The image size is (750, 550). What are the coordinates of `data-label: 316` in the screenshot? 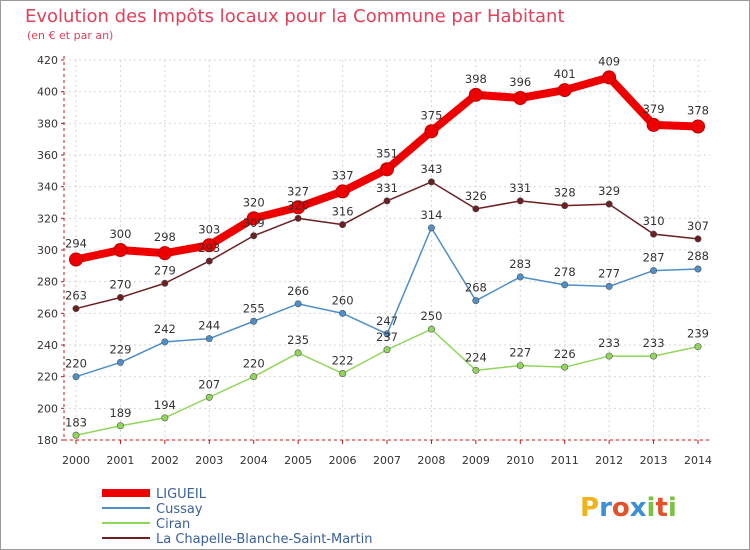 It's located at (343, 212).